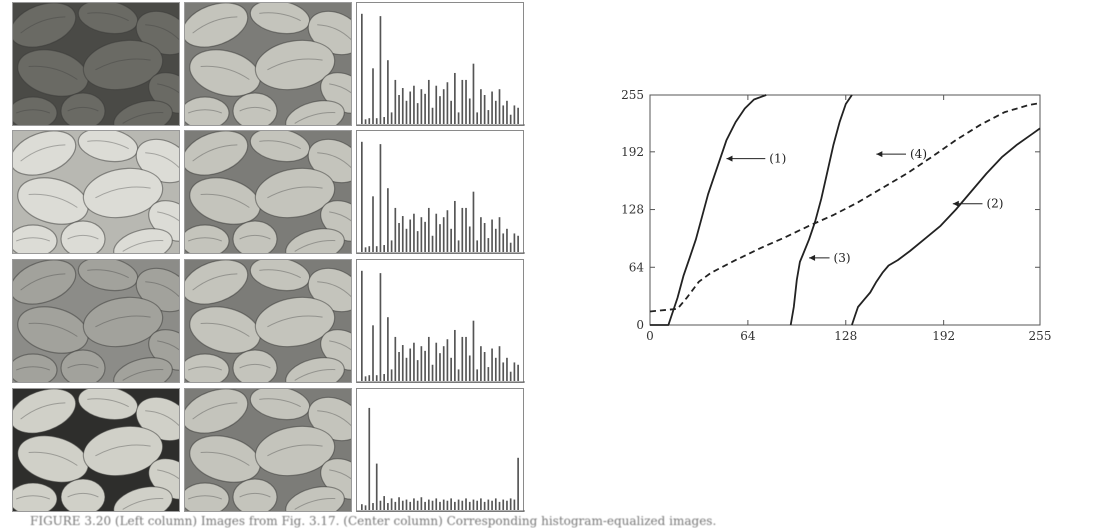  I want to click on equalized-image, so click(268, 64).